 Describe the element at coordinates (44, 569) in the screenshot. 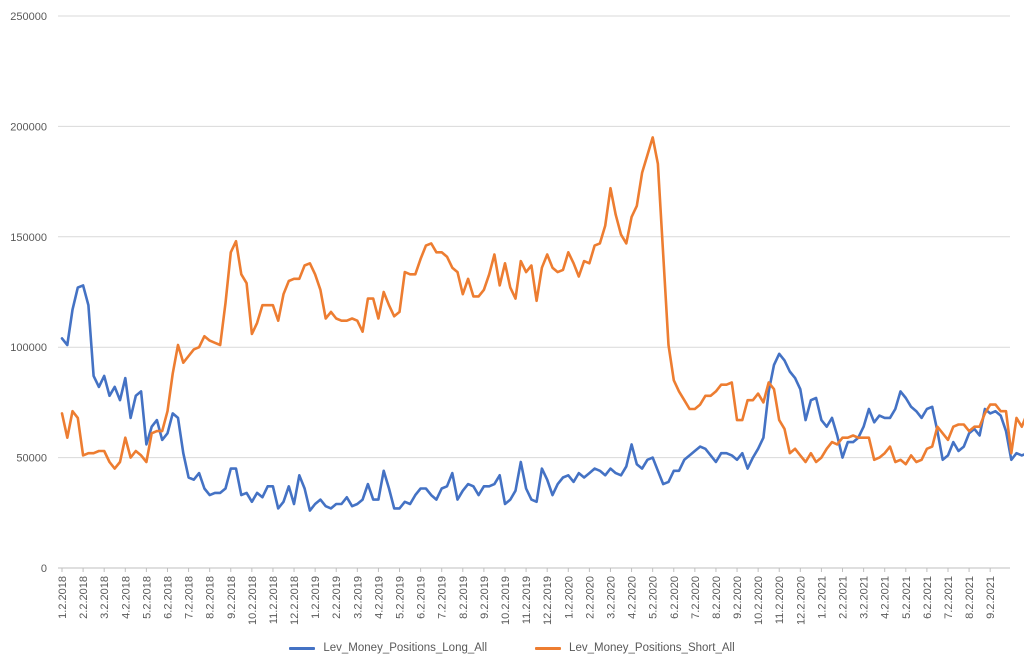

I see `y-tick-label: 0` at that location.